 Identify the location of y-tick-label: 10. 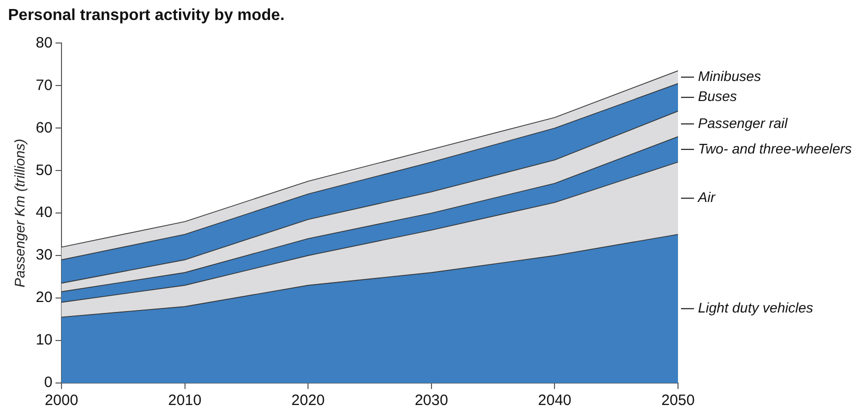
(44, 340).